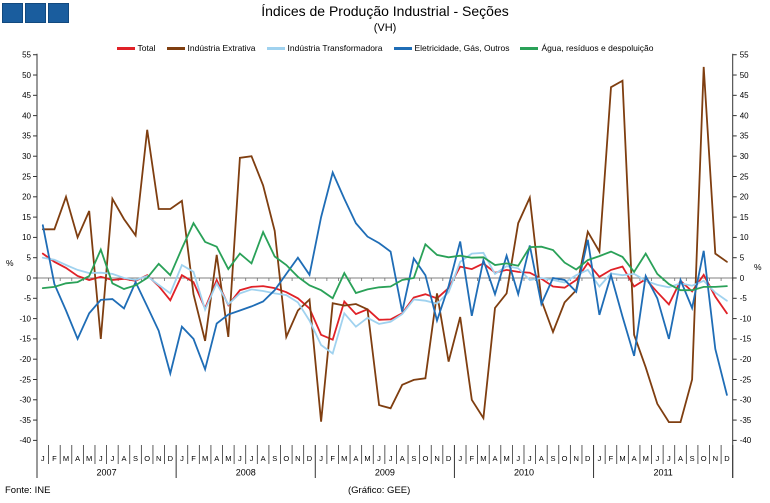 This screenshot has width=770, height=503. Describe the element at coordinates (742, 278) in the screenshot. I see `y-tick-label-right: 0` at that location.